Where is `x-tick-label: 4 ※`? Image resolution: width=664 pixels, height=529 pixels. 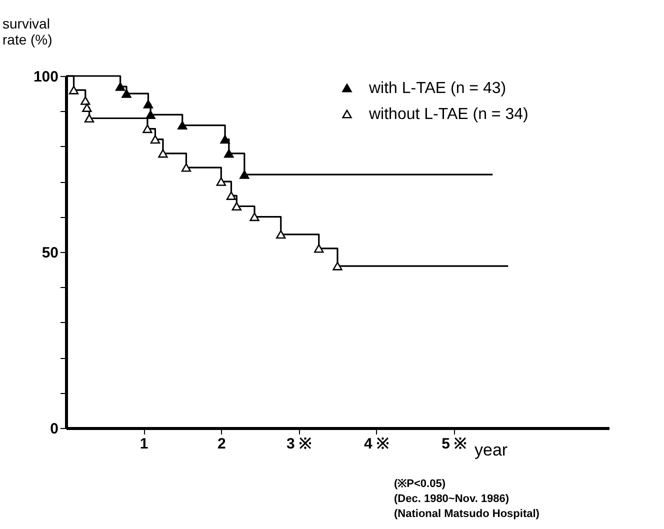 x-tick-label: 4 ※ is located at coordinates (377, 444).